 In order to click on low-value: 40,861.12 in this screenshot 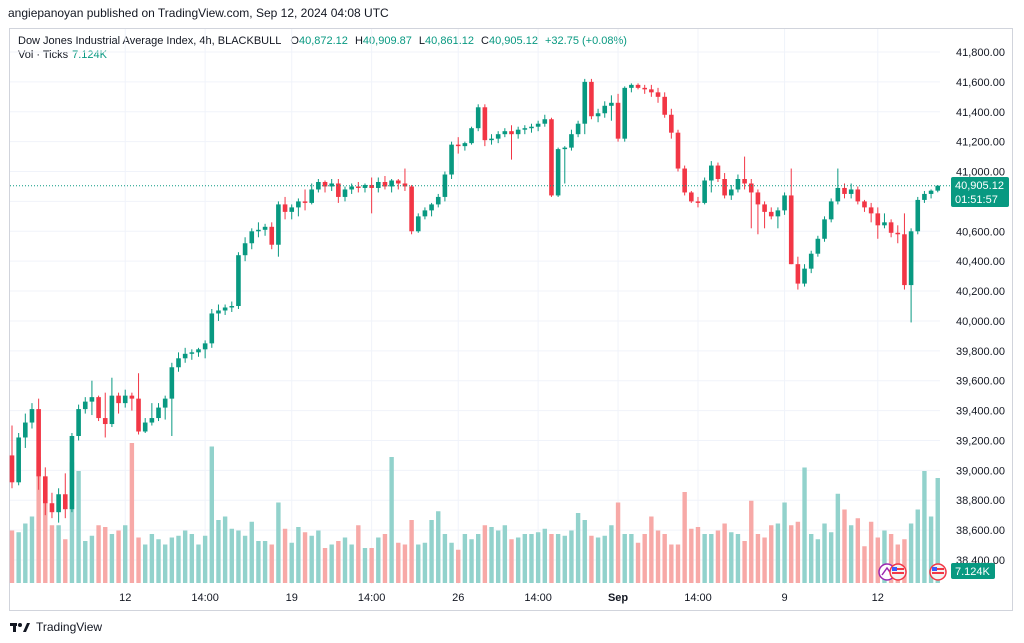, I will do `click(449, 41)`.